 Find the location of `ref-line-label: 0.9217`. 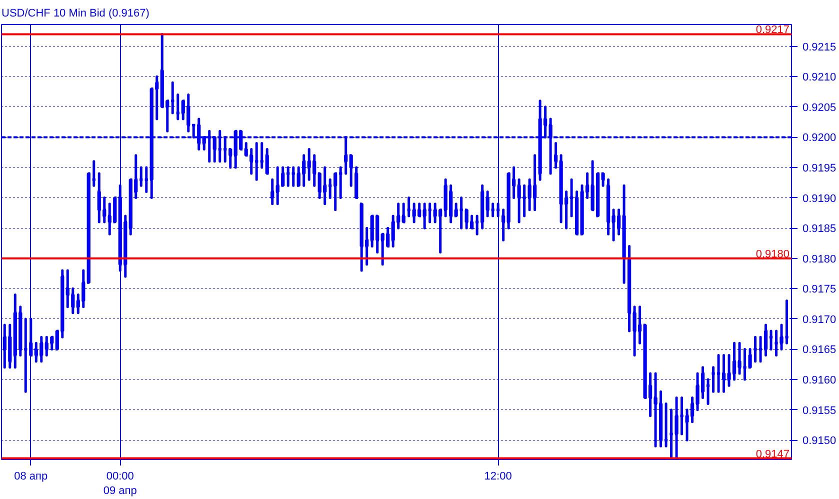

ref-line-label: 0.9217 is located at coordinates (773, 30).